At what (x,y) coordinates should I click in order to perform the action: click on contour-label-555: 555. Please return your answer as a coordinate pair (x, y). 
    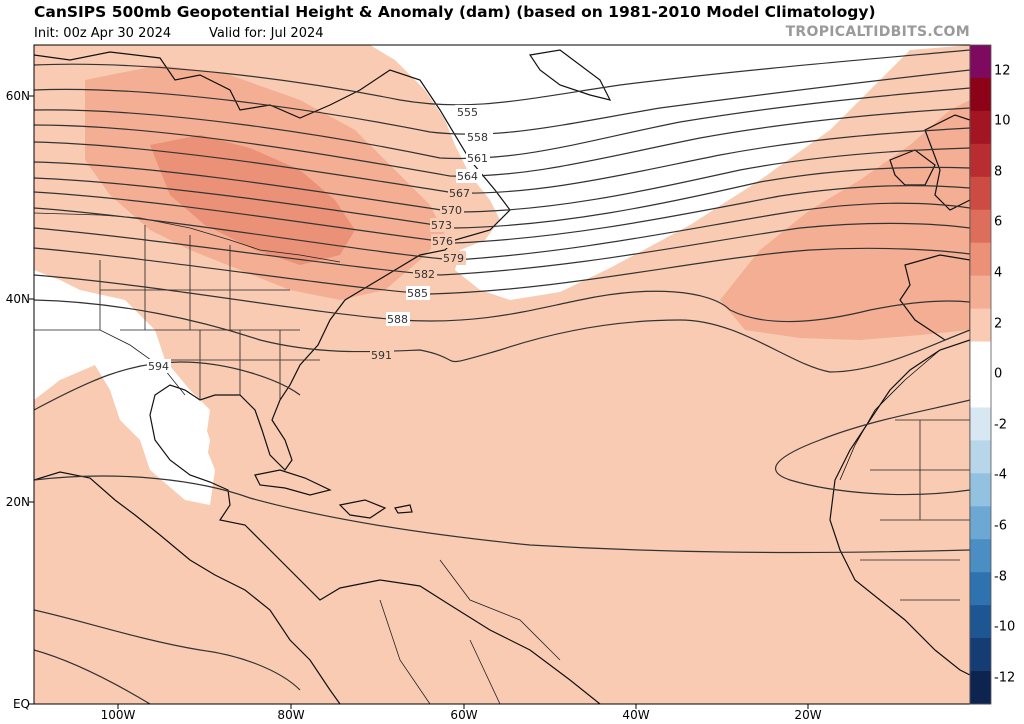
    Looking at the image, I should click on (467, 112).